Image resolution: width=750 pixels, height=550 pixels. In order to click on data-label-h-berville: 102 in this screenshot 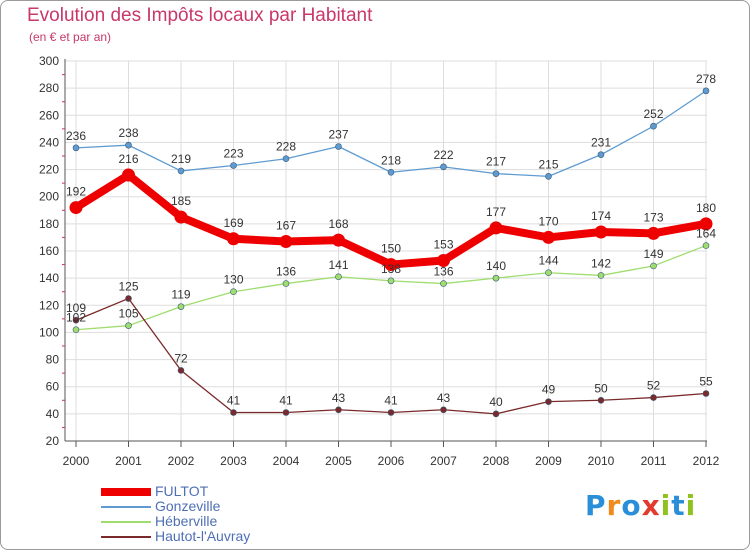, I will do `click(76, 318)`.